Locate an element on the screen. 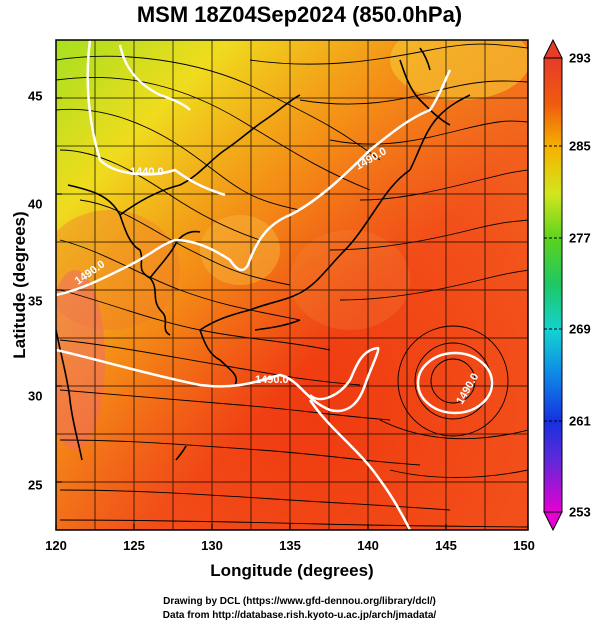 This screenshot has width=599, height=625. x-tick-label: 150 is located at coordinates (524, 545).